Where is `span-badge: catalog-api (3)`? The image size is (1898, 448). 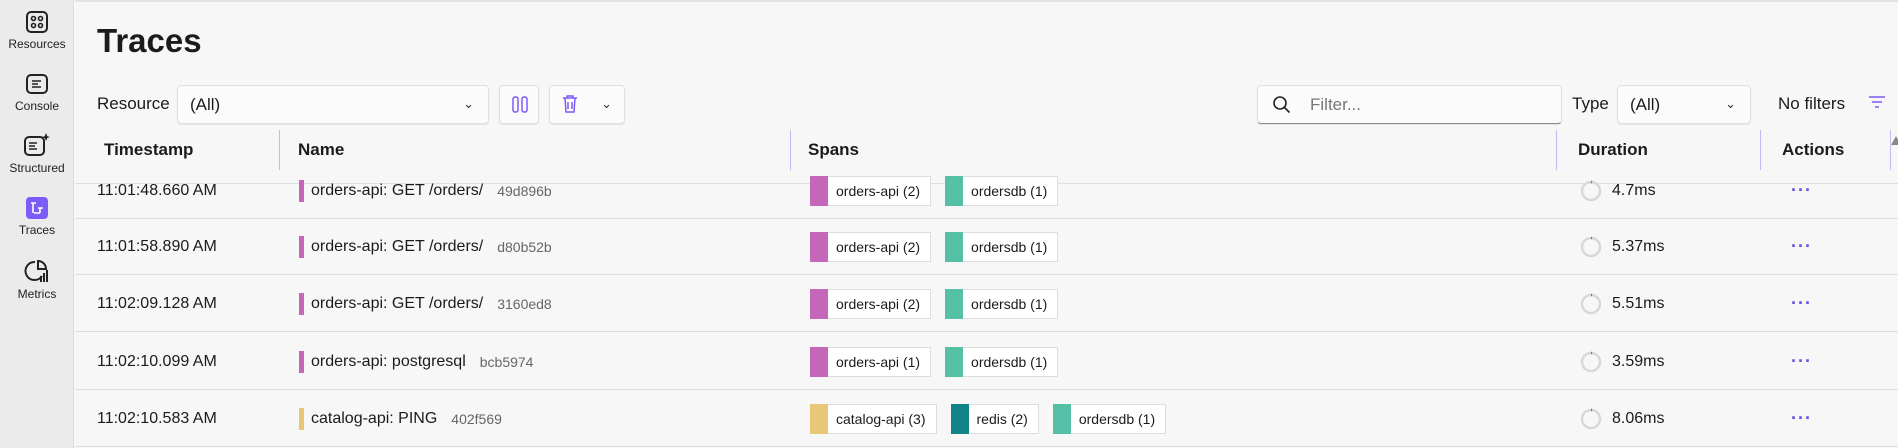 span-badge: catalog-api (3) is located at coordinates (873, 418).